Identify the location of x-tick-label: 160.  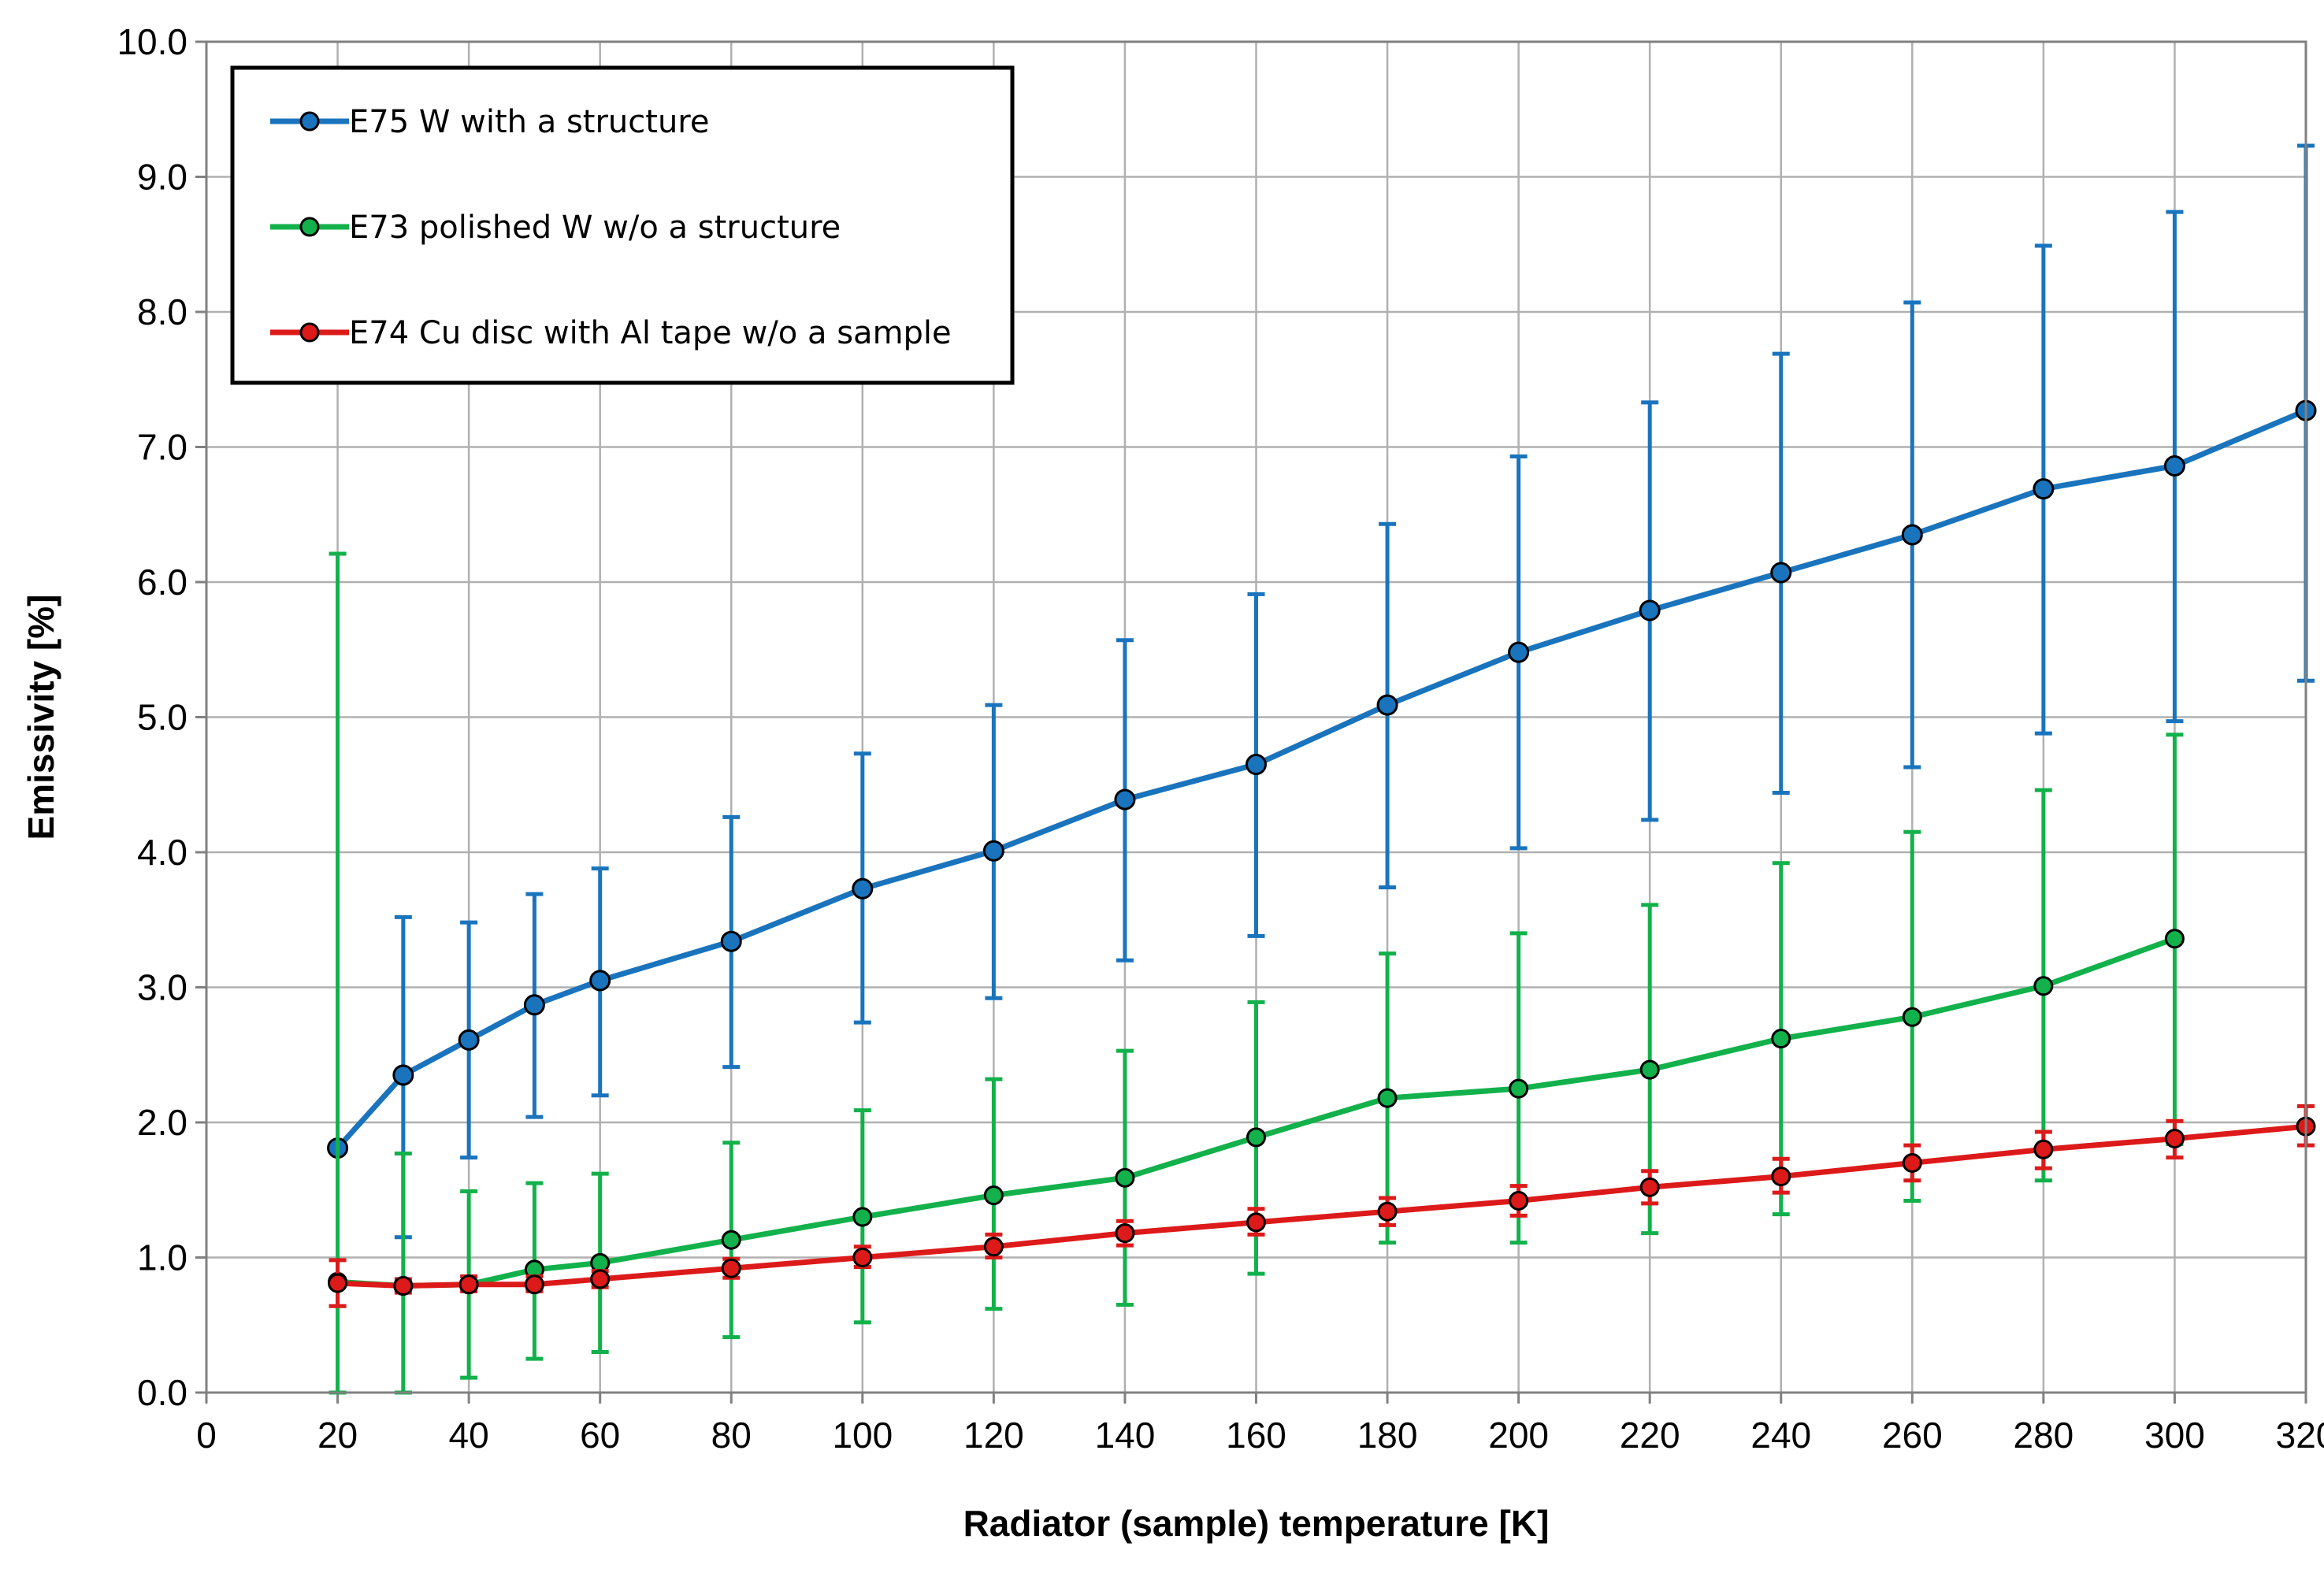
(1256, 1436).